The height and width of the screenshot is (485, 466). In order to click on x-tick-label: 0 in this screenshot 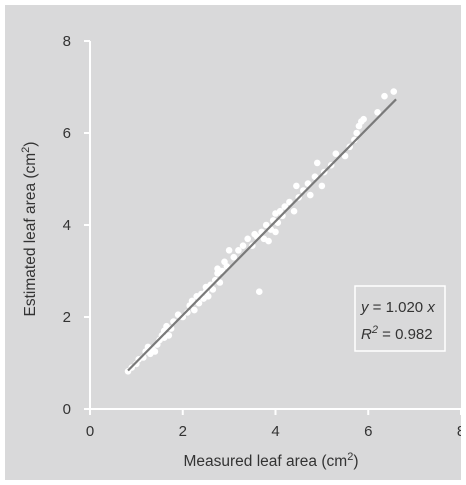, I will do `click(90, 431)`.